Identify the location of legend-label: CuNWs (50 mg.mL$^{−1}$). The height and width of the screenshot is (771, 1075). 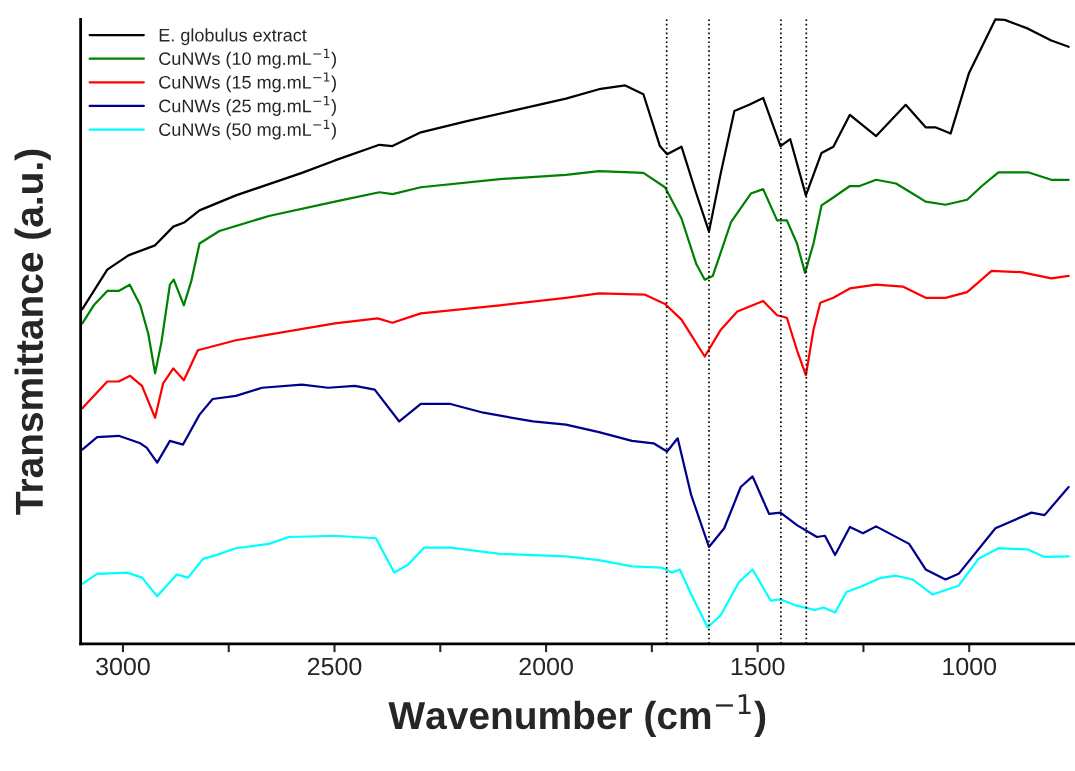
(247, 129).